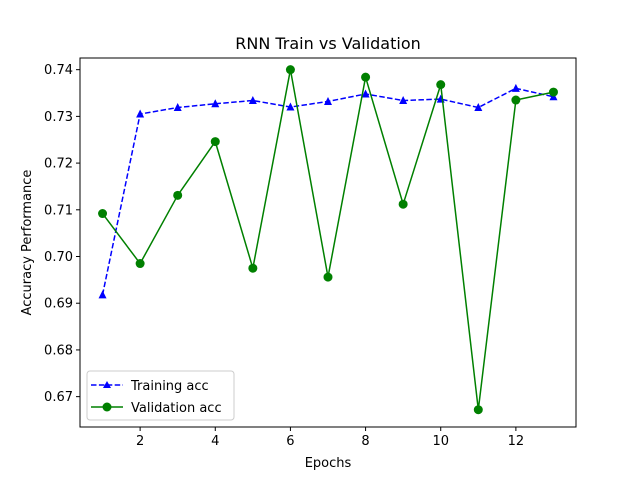 This screenshot has height=480, width=640. What do you see at coordinates (140, 441) in the screenshot?
I see `x-tick-label: 2` at bounding box center [140, 441].